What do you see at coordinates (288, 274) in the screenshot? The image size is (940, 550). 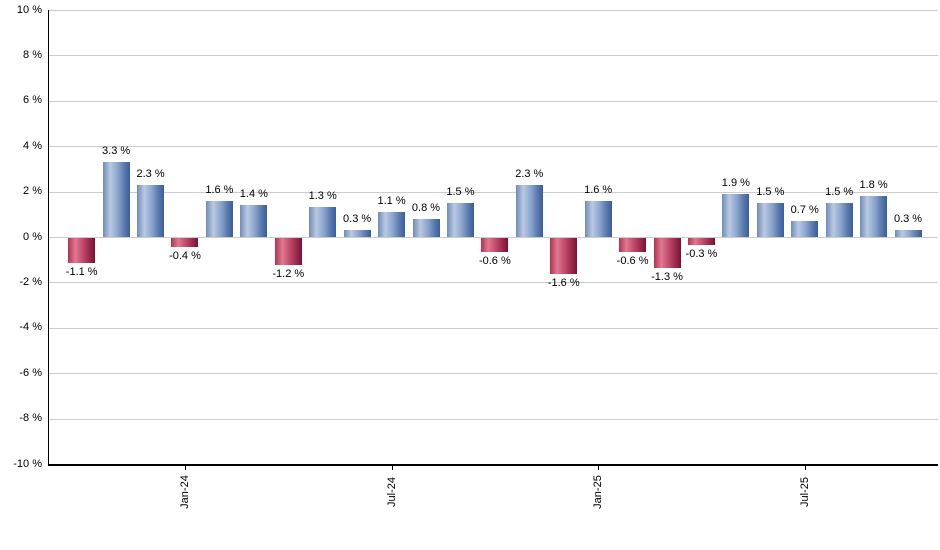 I see `bar-value-label: -1.2 %` at bounding box center [288, 274].